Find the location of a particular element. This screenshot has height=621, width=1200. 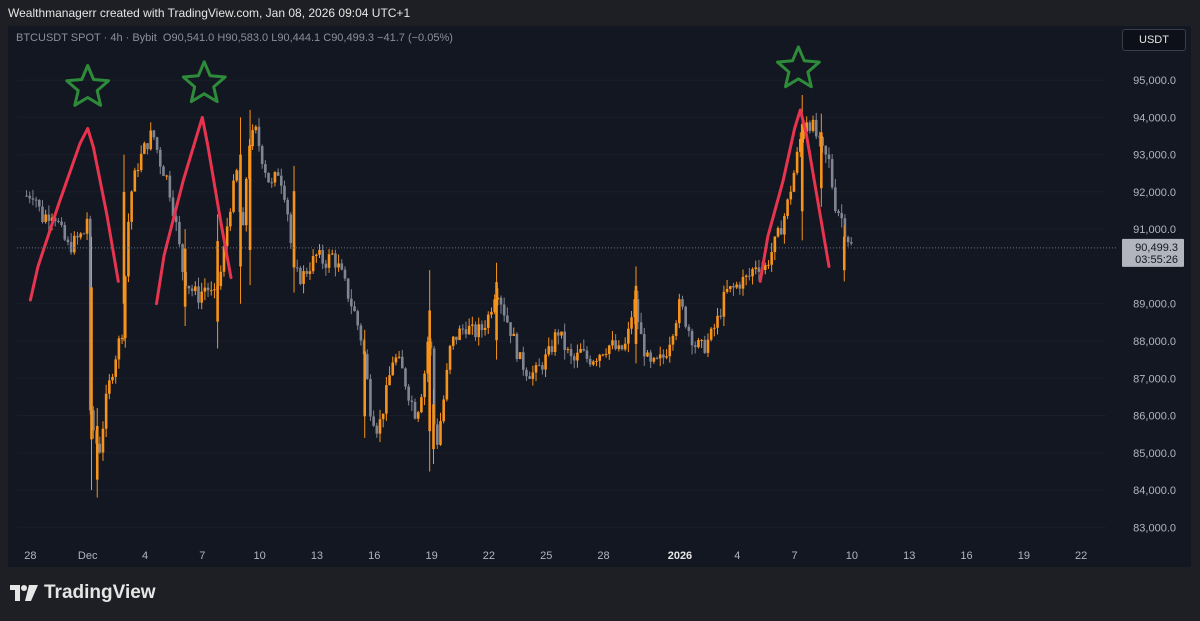

y-tick-label: 92,000.0 is located at coordinates (1154, 193).